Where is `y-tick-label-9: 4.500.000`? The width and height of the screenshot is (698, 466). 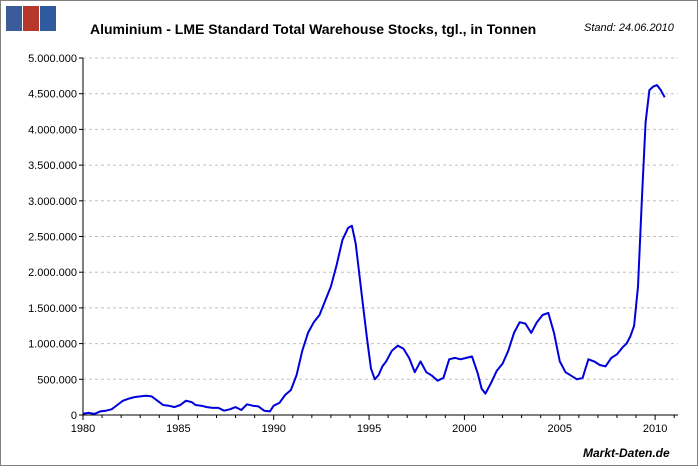
y-tick-label-9: 4.500.000 is located at coordinates (52, 95).